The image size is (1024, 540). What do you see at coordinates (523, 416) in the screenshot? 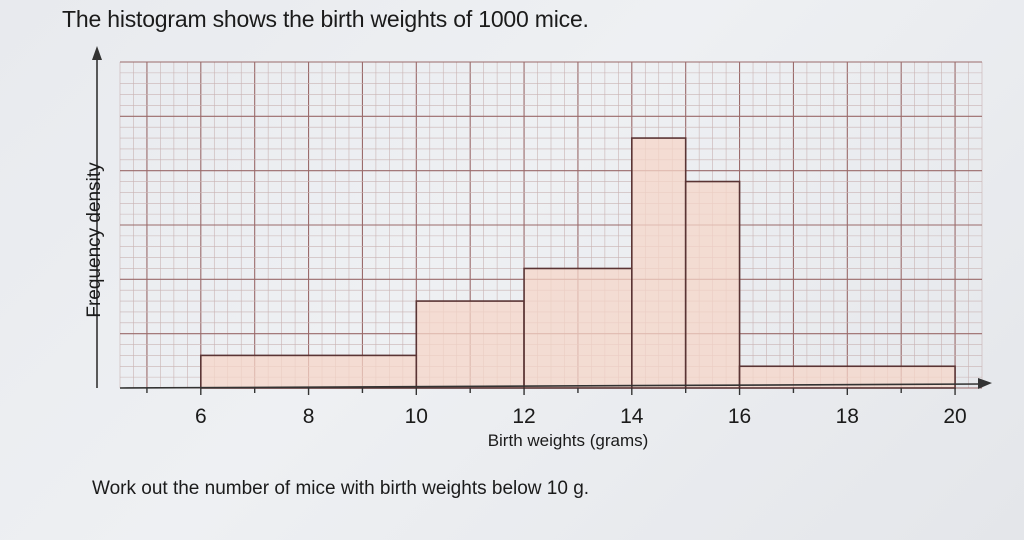
I see `x-tick-label: 12` at bounding box center [523, 416].